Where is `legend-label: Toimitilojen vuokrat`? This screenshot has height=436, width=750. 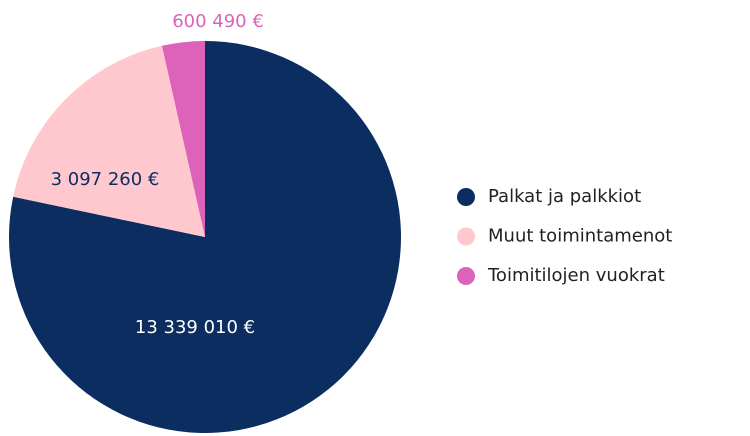 legend-label: Toimitilojen vuokrat is located at coordinates (576, 275).